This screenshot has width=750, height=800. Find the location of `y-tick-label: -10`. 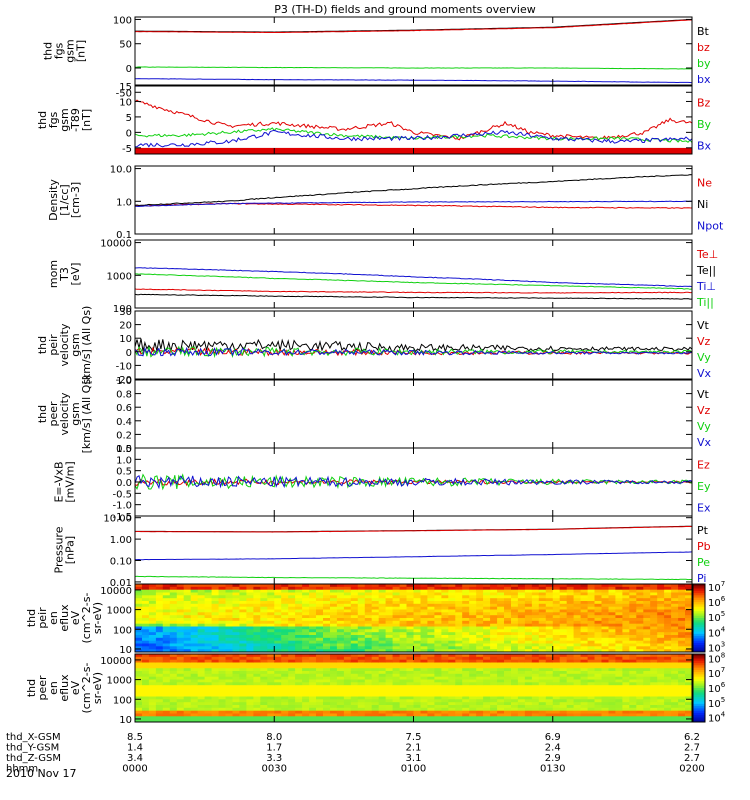

y-tick-label: -10 is located at coordinates (124, 366).